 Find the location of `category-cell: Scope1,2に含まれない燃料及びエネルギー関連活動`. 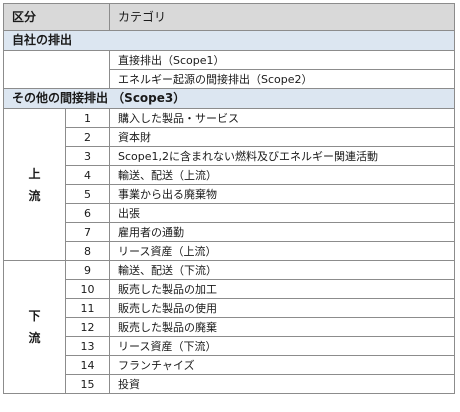

category-cell: Scope1,2に含まれない燃料及びエネルギー関連活動 is located at coordinates (282, 156).